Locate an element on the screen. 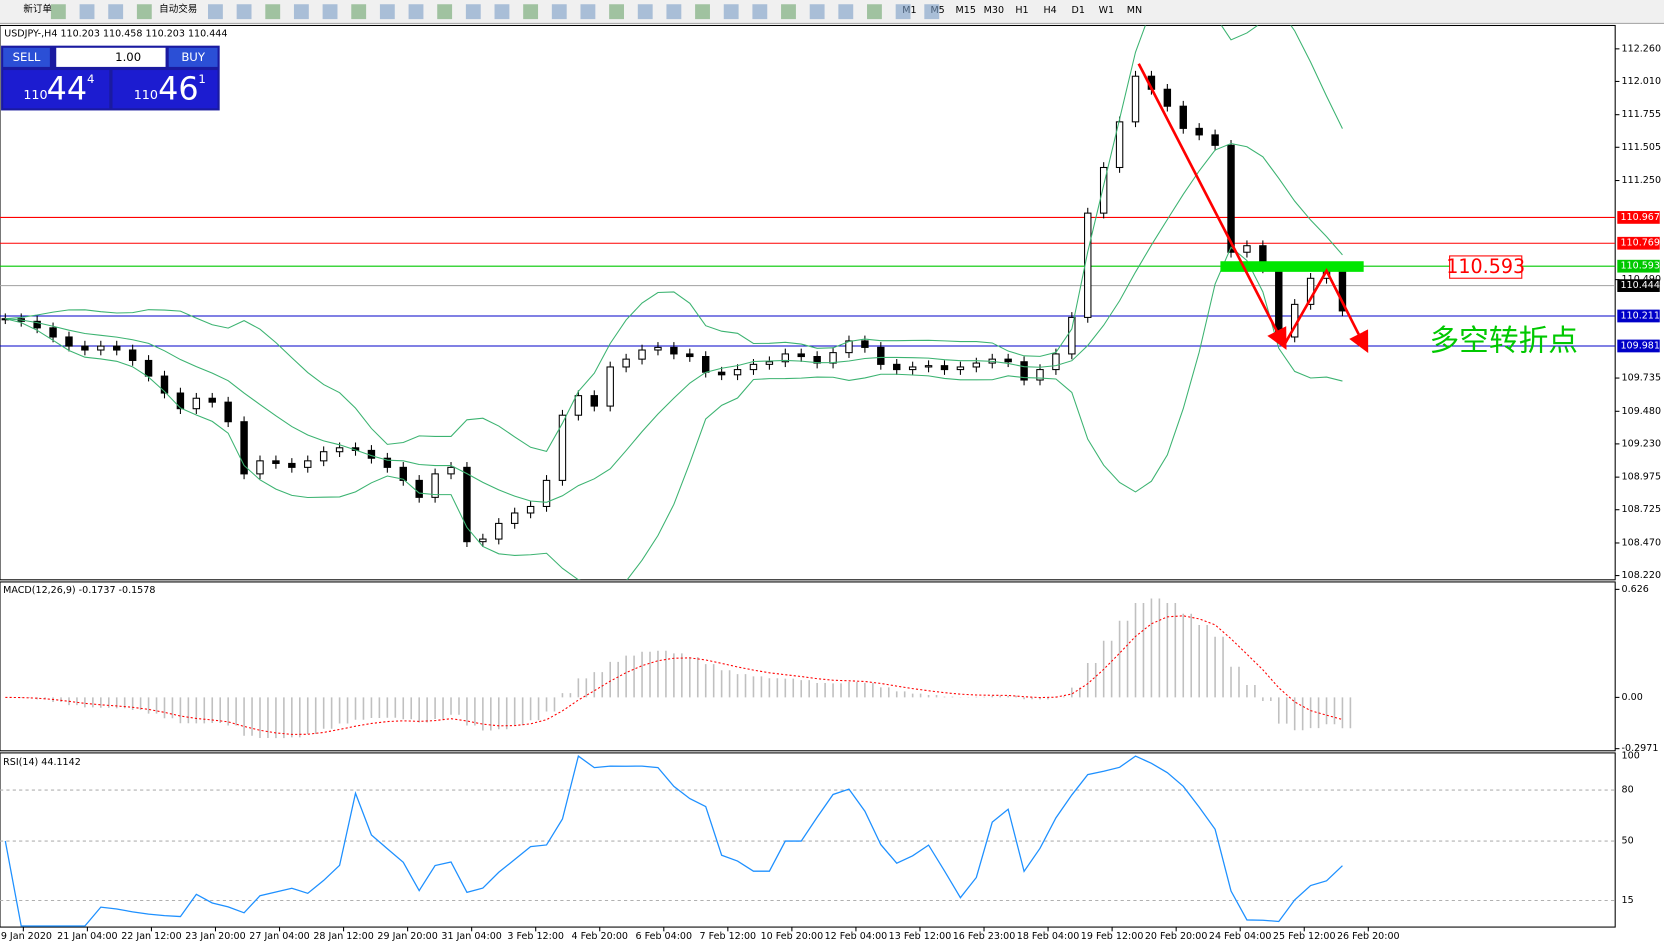 This screenshot has width=1664, height=943. turning-point-label: 多空转折点 is located at coordinates (1503, 340).